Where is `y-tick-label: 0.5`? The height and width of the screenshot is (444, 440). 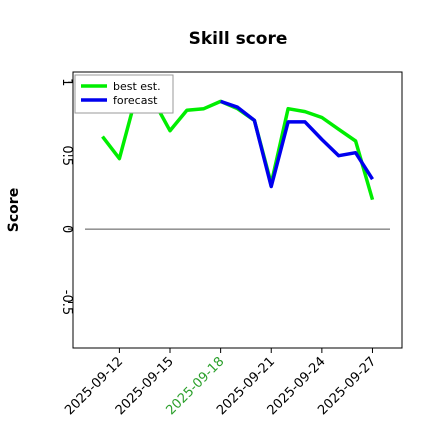
y-tick-label: 0.5 is located at coordinates (66, 155).